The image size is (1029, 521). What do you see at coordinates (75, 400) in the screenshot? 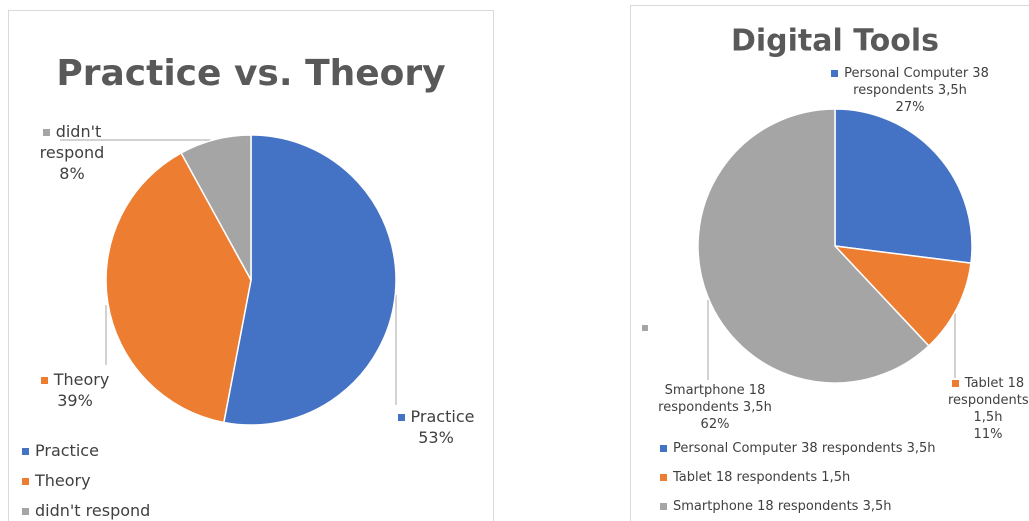
I see `label-value: 39%` at bounding box center [75, 400].